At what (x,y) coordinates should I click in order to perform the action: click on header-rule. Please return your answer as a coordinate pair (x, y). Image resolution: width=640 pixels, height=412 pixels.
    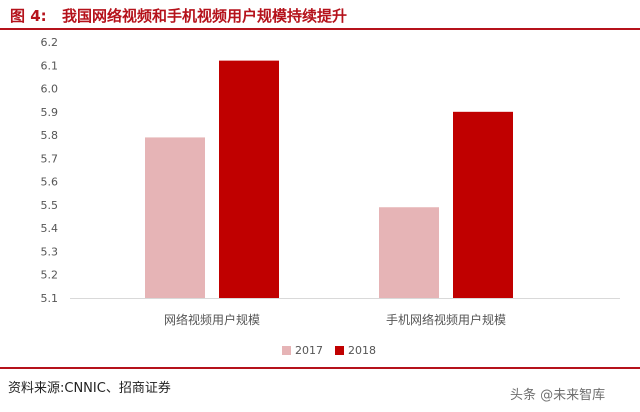
    Looking at the image, I should click on (320, 29).